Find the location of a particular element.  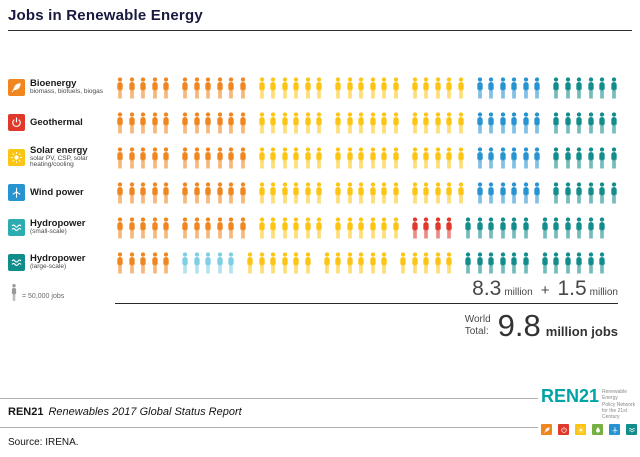

legend-sublabel: biomass, biofuels, biogas is located at coordinates (66, 92).